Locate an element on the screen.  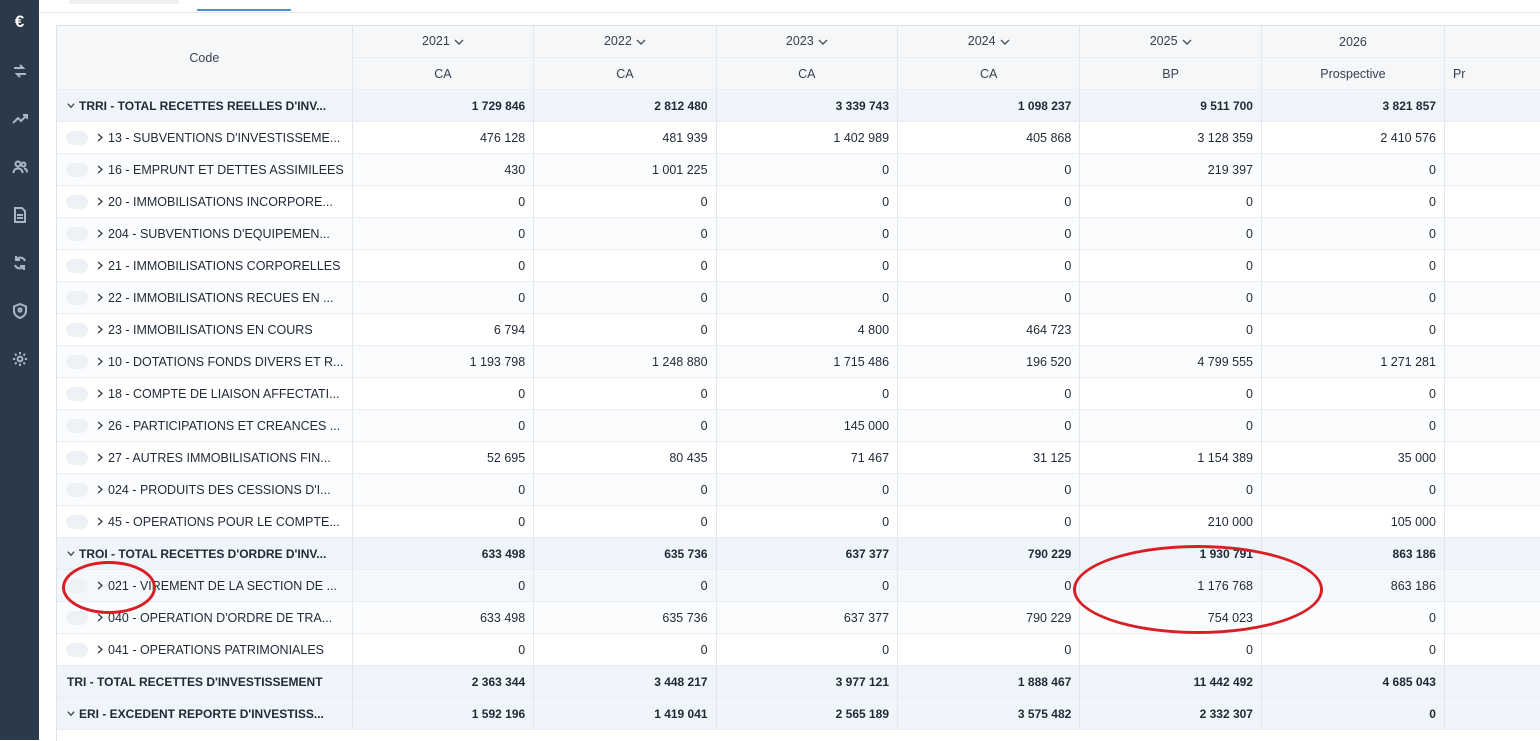
value-cell: 790 229 is located at coordinates (989, 553).